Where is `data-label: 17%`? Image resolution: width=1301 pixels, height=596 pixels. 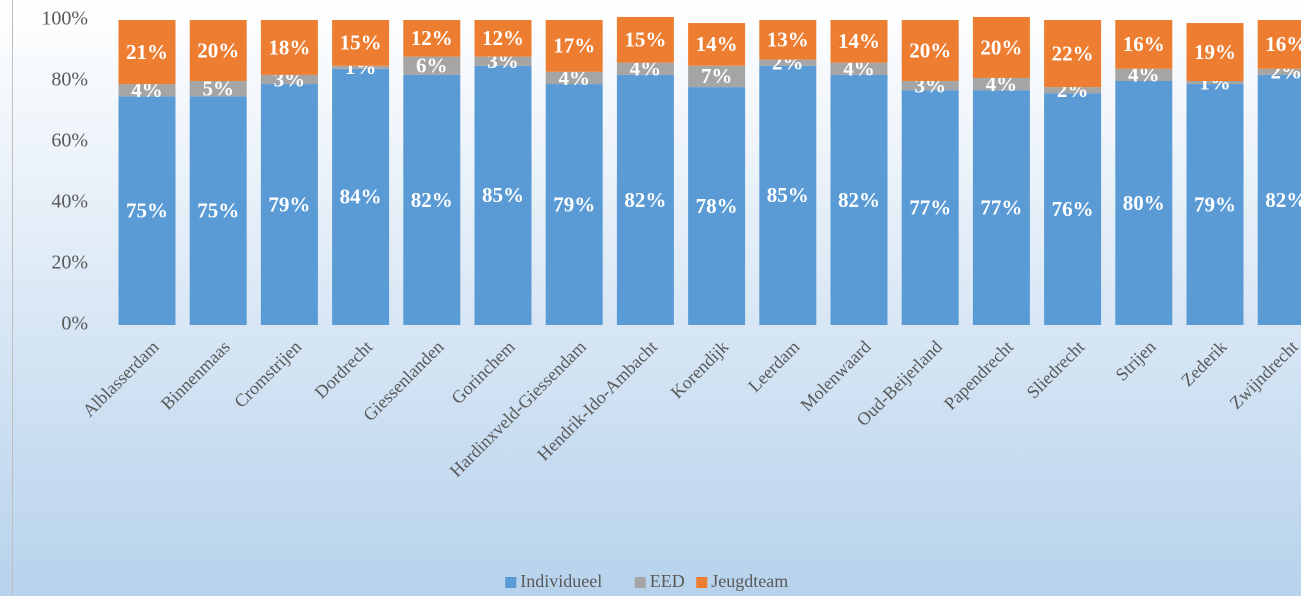
data-label: 17% is located at coordinates (574, 46).